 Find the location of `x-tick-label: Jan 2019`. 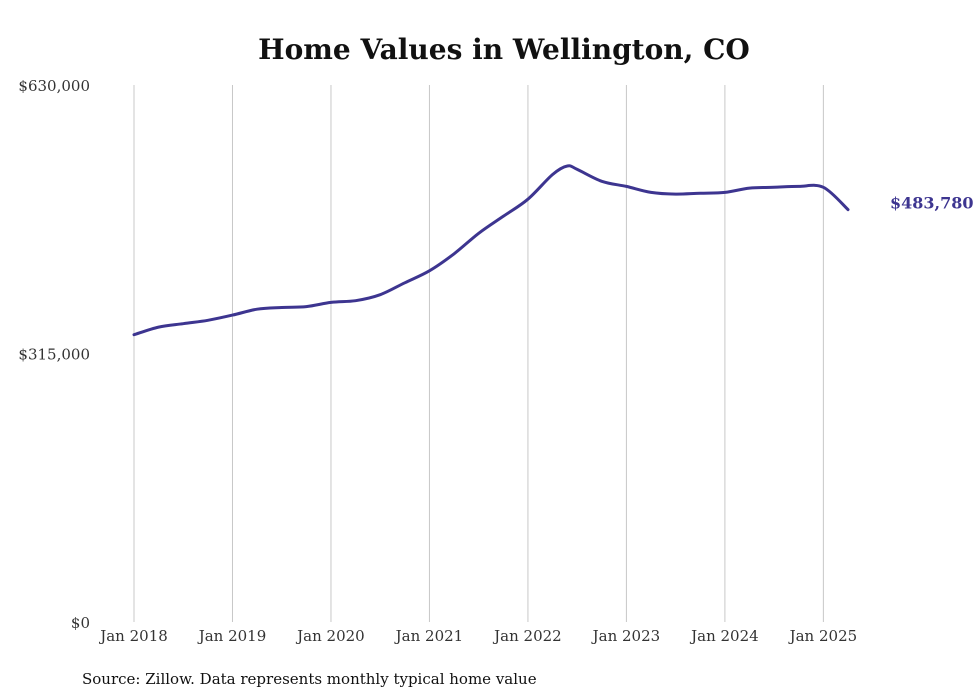

x-tick-label: Jan 2019 is located at coordinates (232, 636).